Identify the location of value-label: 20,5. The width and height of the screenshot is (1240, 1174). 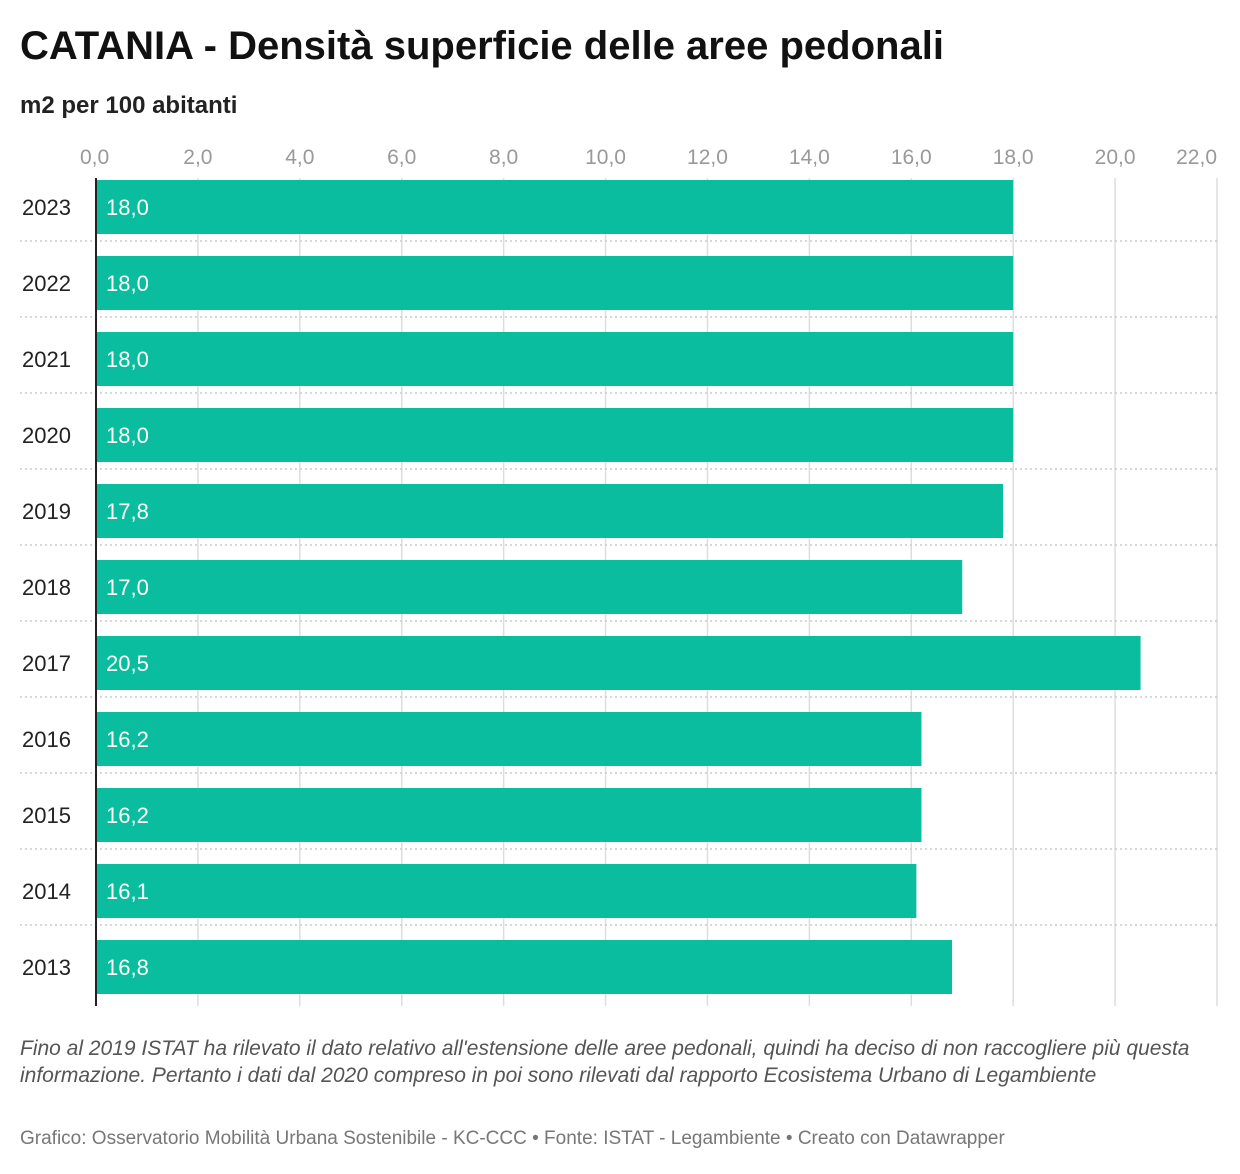
(127, 663).